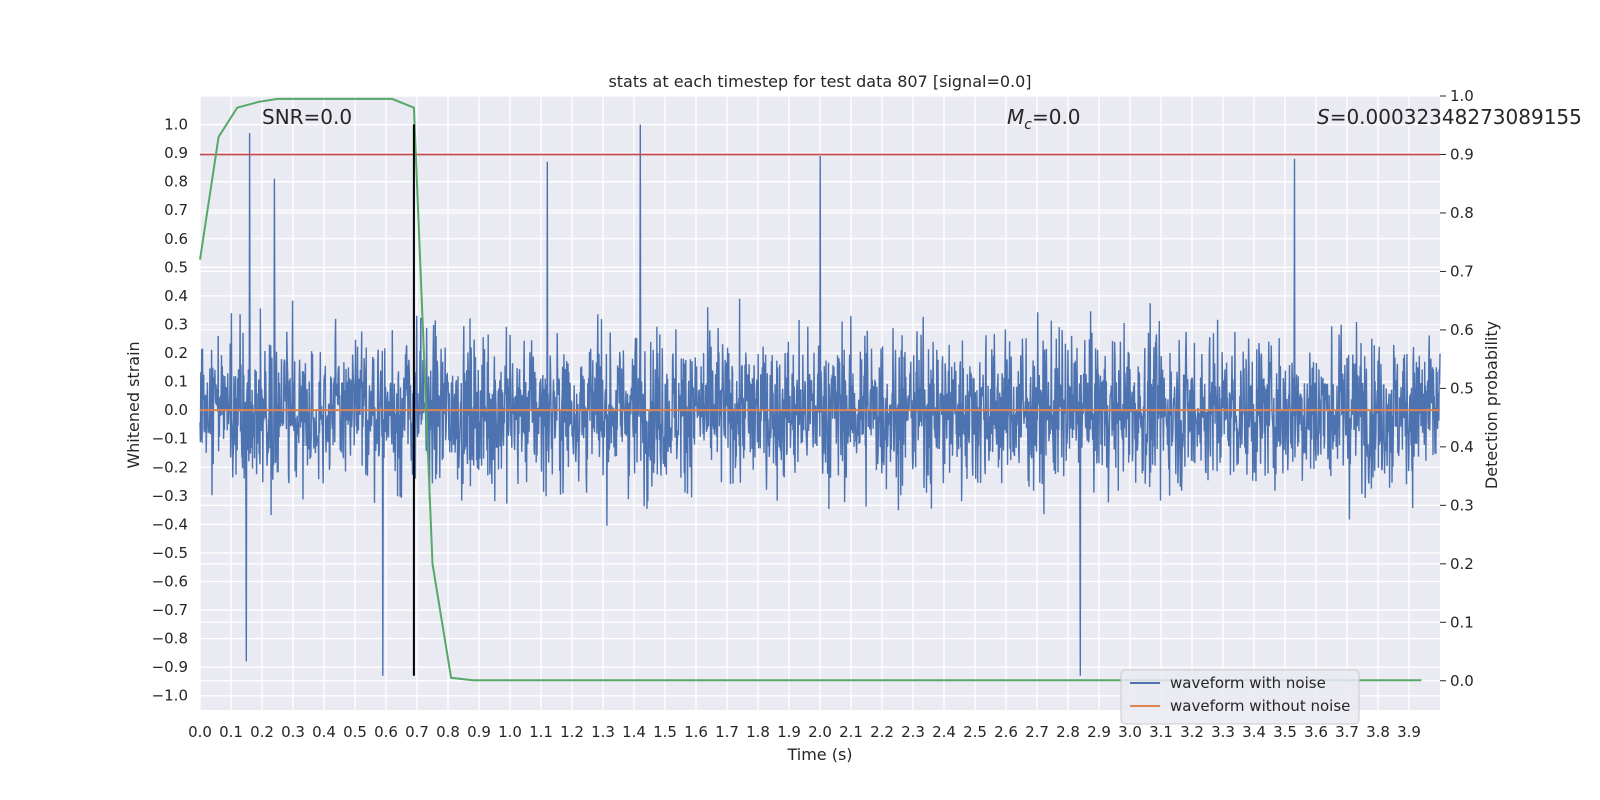  What do you see at coordinates (1462, 681) in the screenshot?
I see `y-right-tick-label: 0.0` at bounding box center [1462, 681].